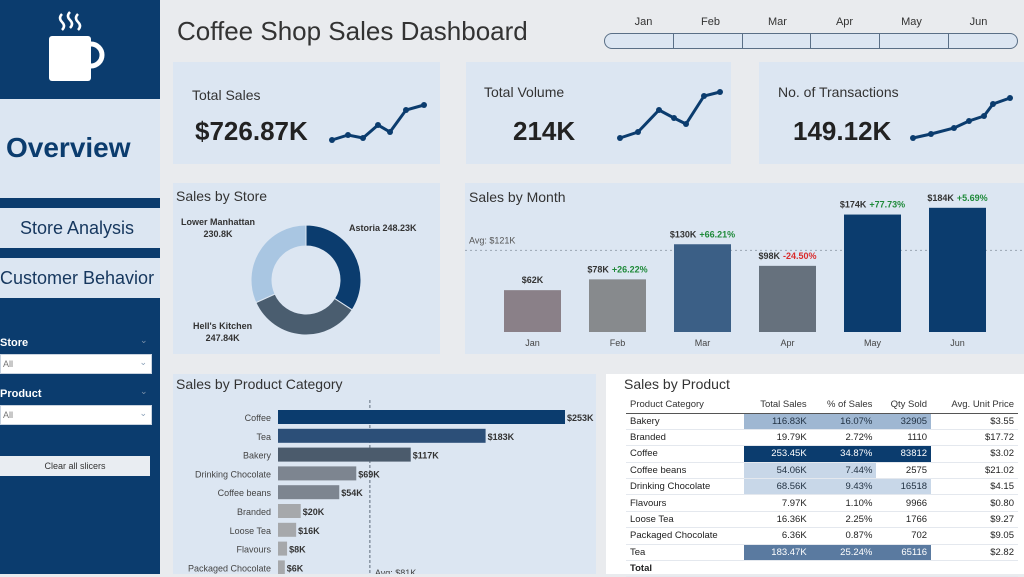  What do you see at coordinates (369, 474) in the screenshot?
I see `bar-data-label: $69K` at bounding box center [369, 474].